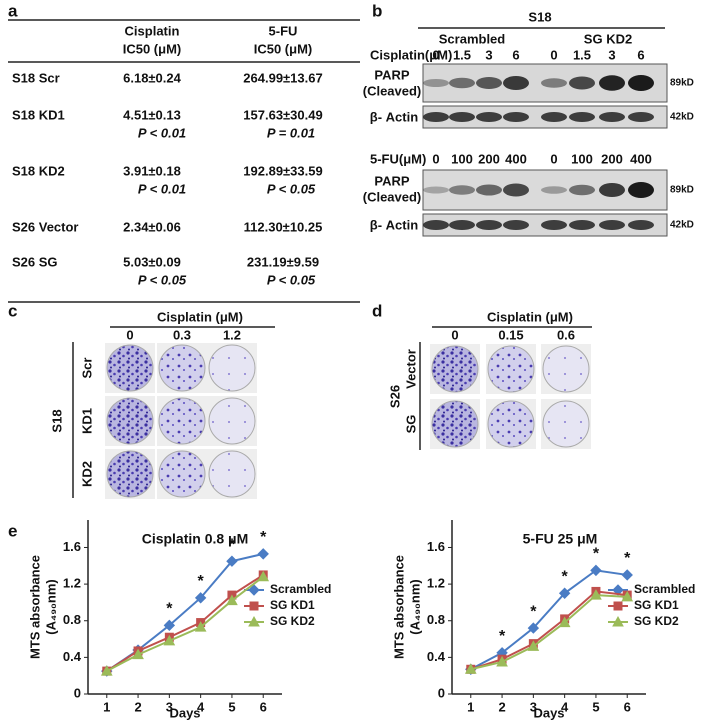  What do you see at coordinates (106, 706) in the screenshot?
I see `x-tick-label: 1` at bounding box center [106, 706].